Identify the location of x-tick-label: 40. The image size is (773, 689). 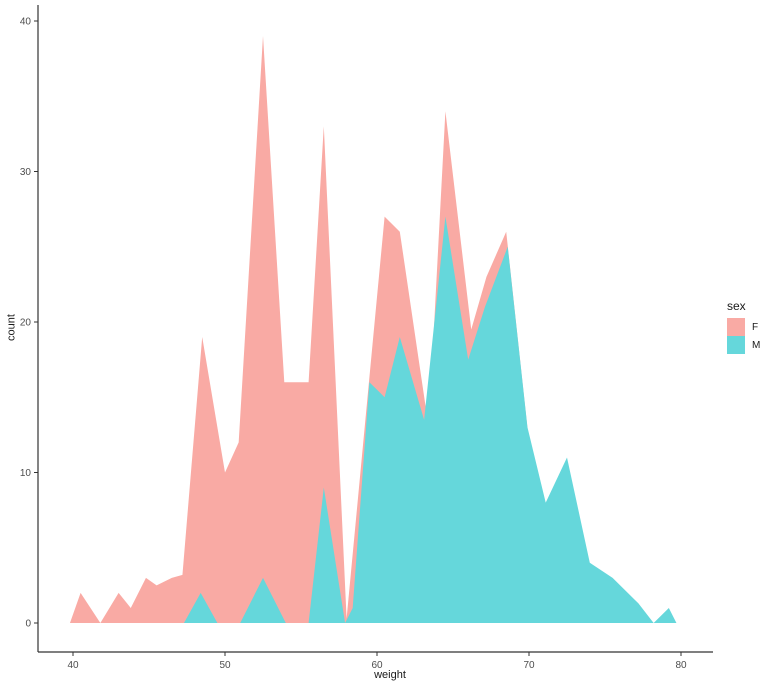
(73, 665).